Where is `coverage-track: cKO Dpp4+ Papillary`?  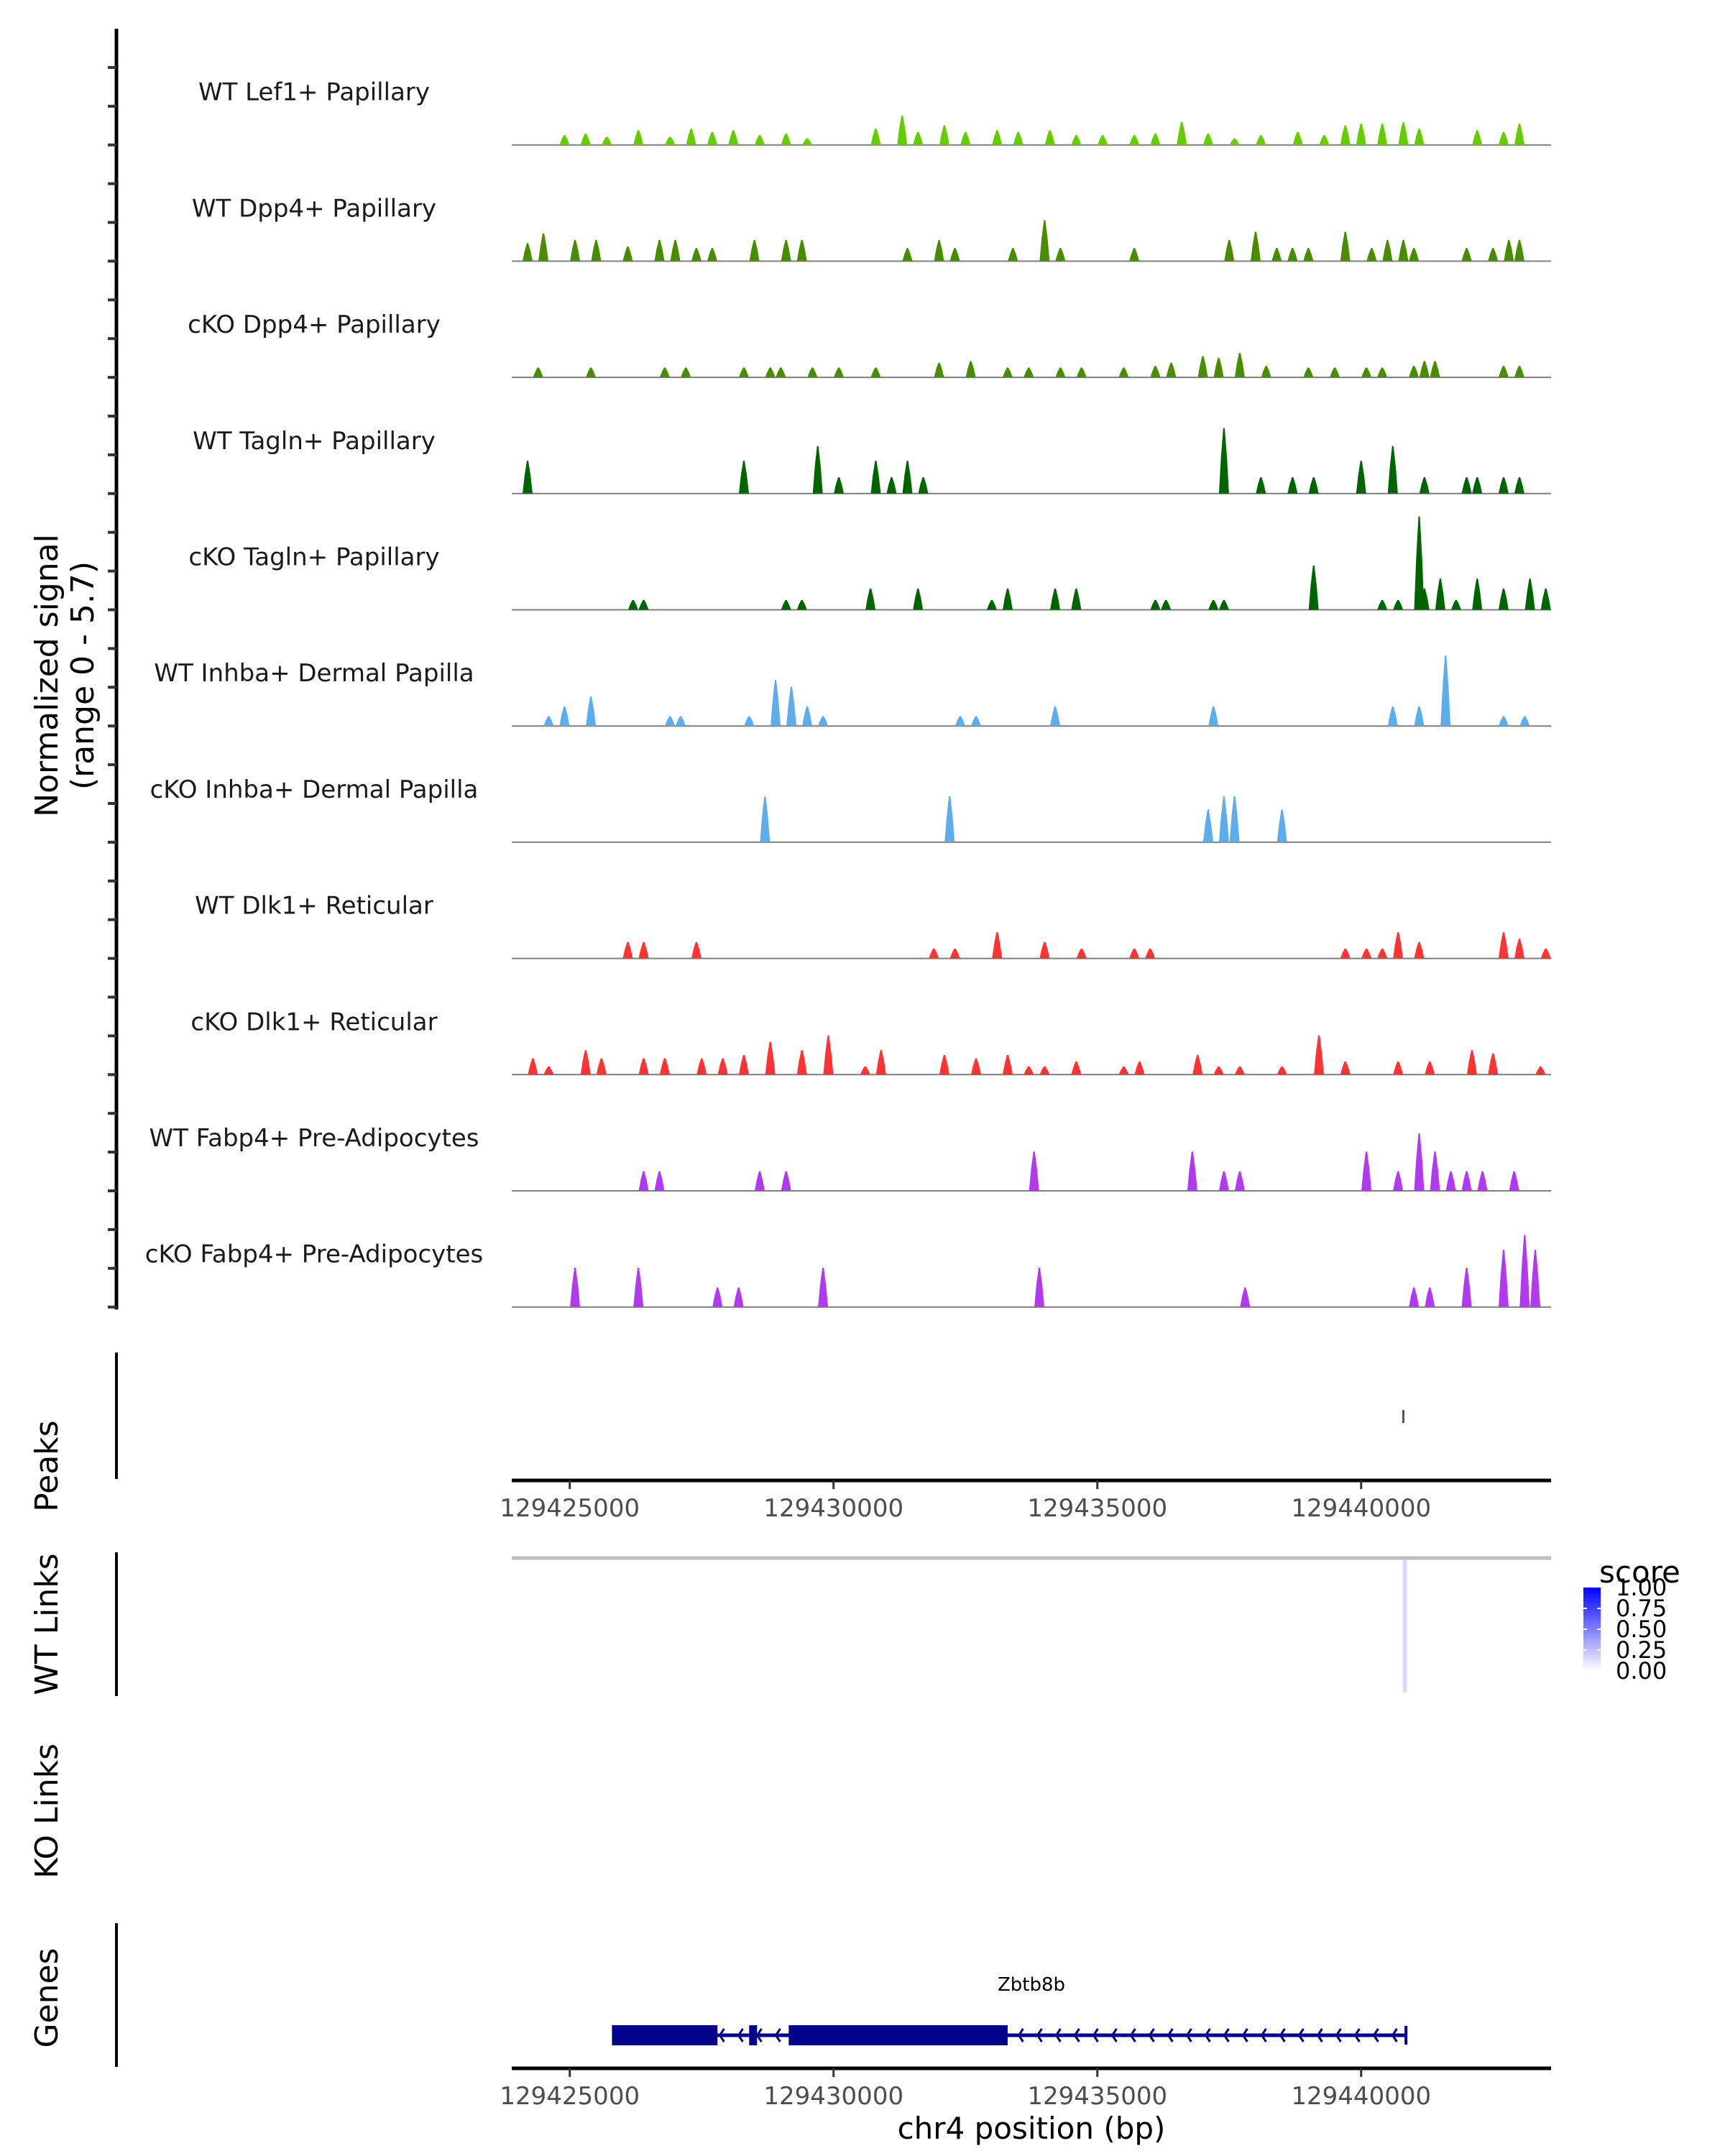 coverage-track: cKO Dpp4+ Papillary is located at coordinates (869, 344).